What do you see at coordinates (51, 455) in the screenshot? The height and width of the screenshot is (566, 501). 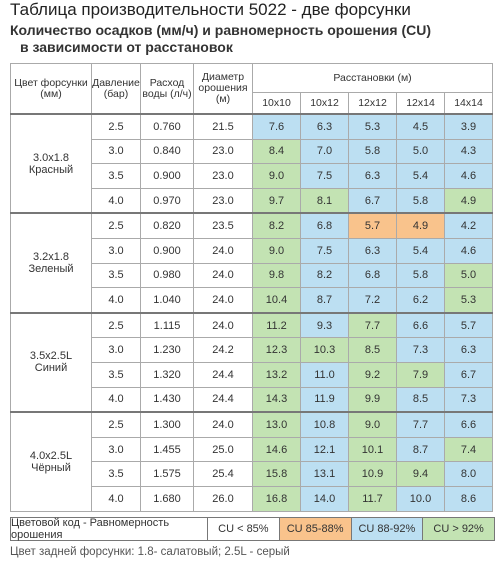 I see `nozzle-size: 4.0x2.5L` at bounding box center [51, 455].